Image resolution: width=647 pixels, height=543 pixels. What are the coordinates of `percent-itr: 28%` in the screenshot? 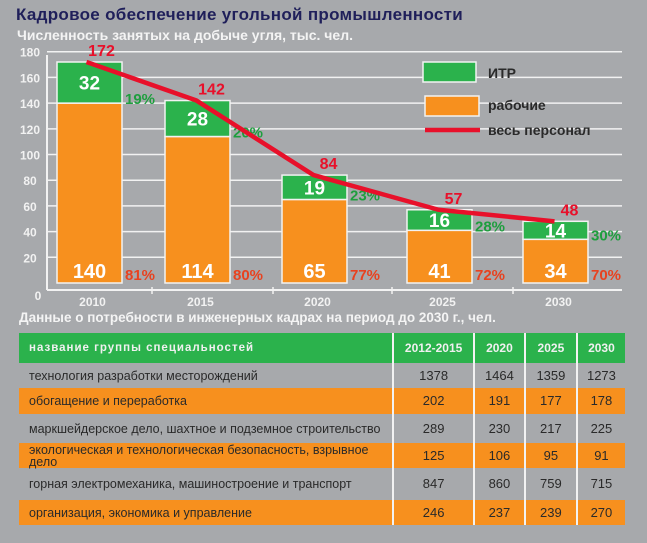 It's located at (490, 226).